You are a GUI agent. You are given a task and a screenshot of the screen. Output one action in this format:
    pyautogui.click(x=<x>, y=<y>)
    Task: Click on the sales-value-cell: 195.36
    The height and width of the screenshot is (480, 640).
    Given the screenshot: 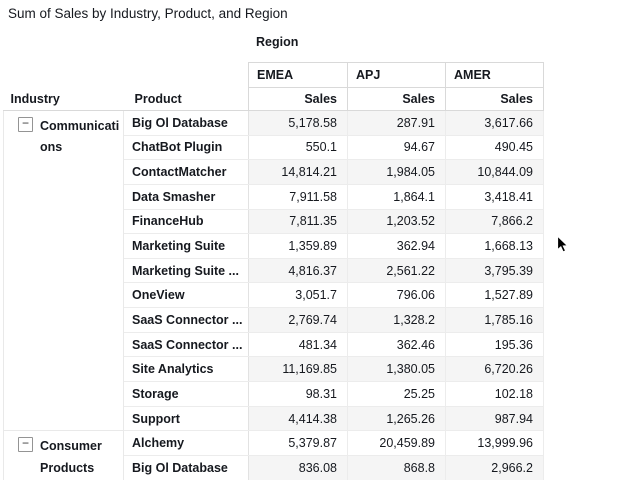 What is the action you would take?
    pyautogui.click(x=494, y=345)
    